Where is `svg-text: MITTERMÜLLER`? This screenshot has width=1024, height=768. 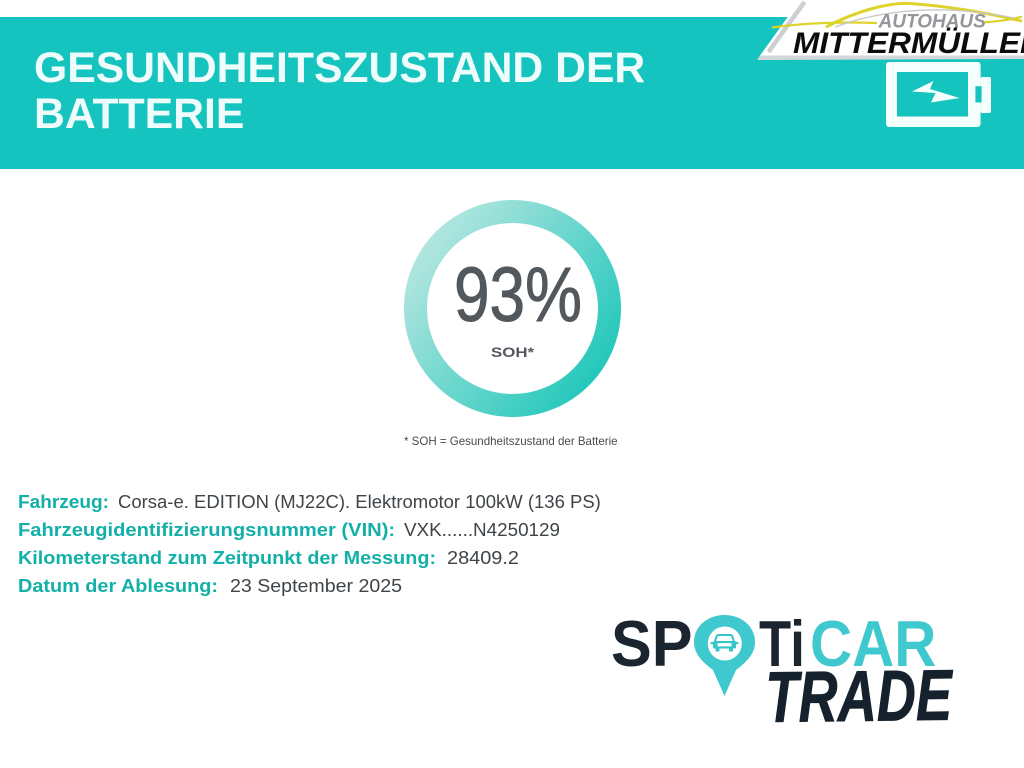
svg-text: MITTERMÜLLER is located at coordinates (908, 43).